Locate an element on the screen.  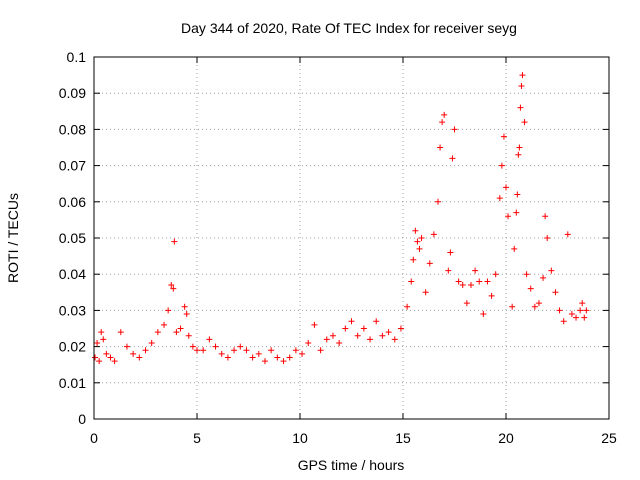
y-axis-label: ROTI / TECUs is located at coordinates (13, 238).